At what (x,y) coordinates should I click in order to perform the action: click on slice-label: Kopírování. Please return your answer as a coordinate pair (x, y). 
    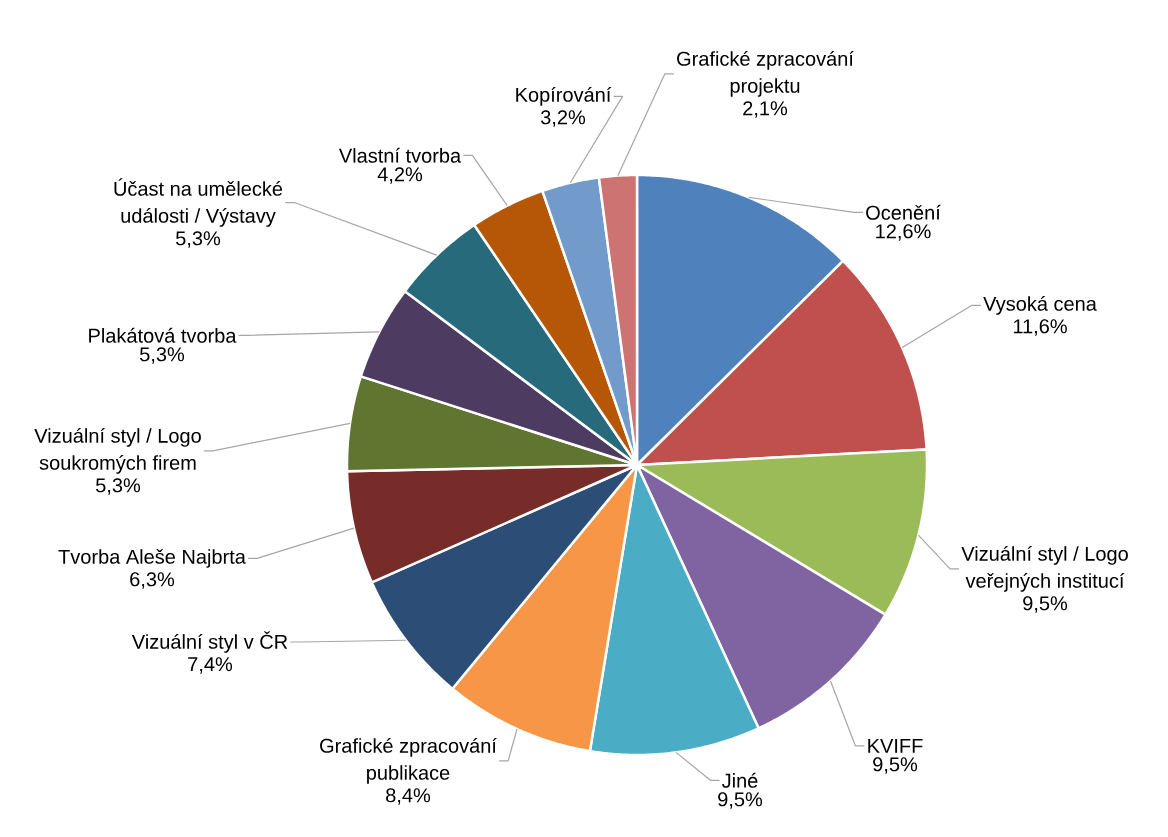
    Looking at the image, I should click on (564, 96).